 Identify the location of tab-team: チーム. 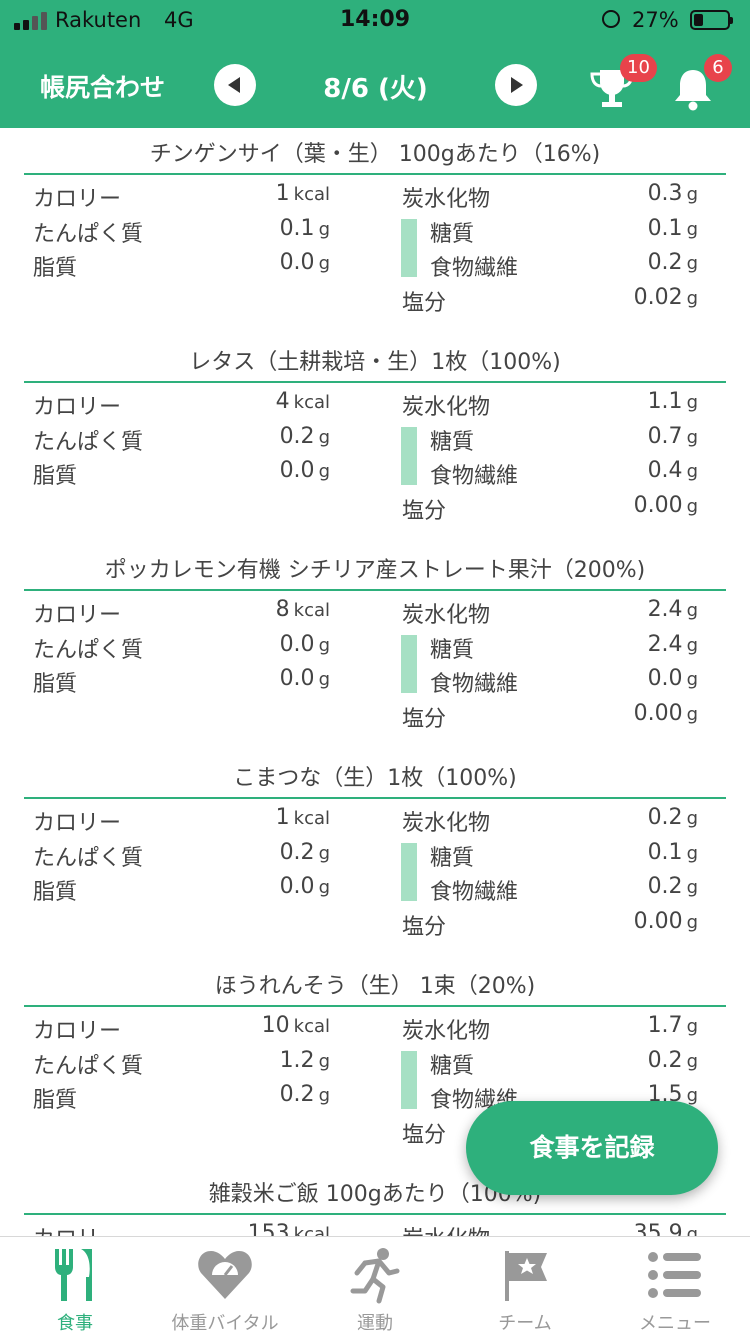
(525, 1286).